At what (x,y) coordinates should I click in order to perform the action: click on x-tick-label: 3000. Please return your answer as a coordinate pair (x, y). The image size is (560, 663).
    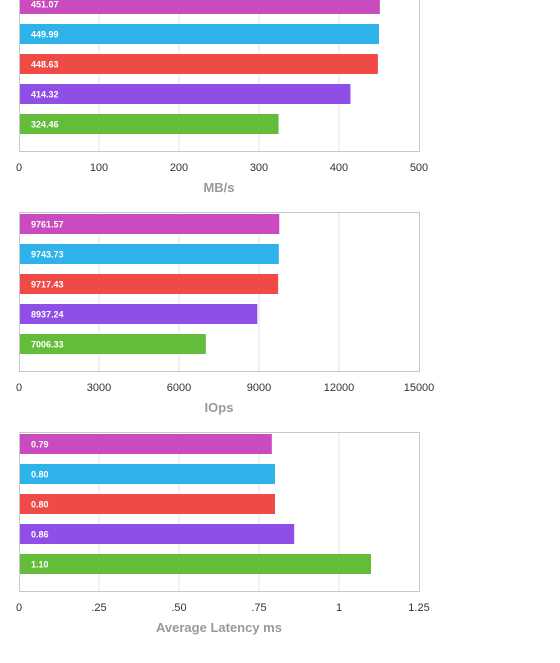
    Looking at the image, I should click on (99, 388).